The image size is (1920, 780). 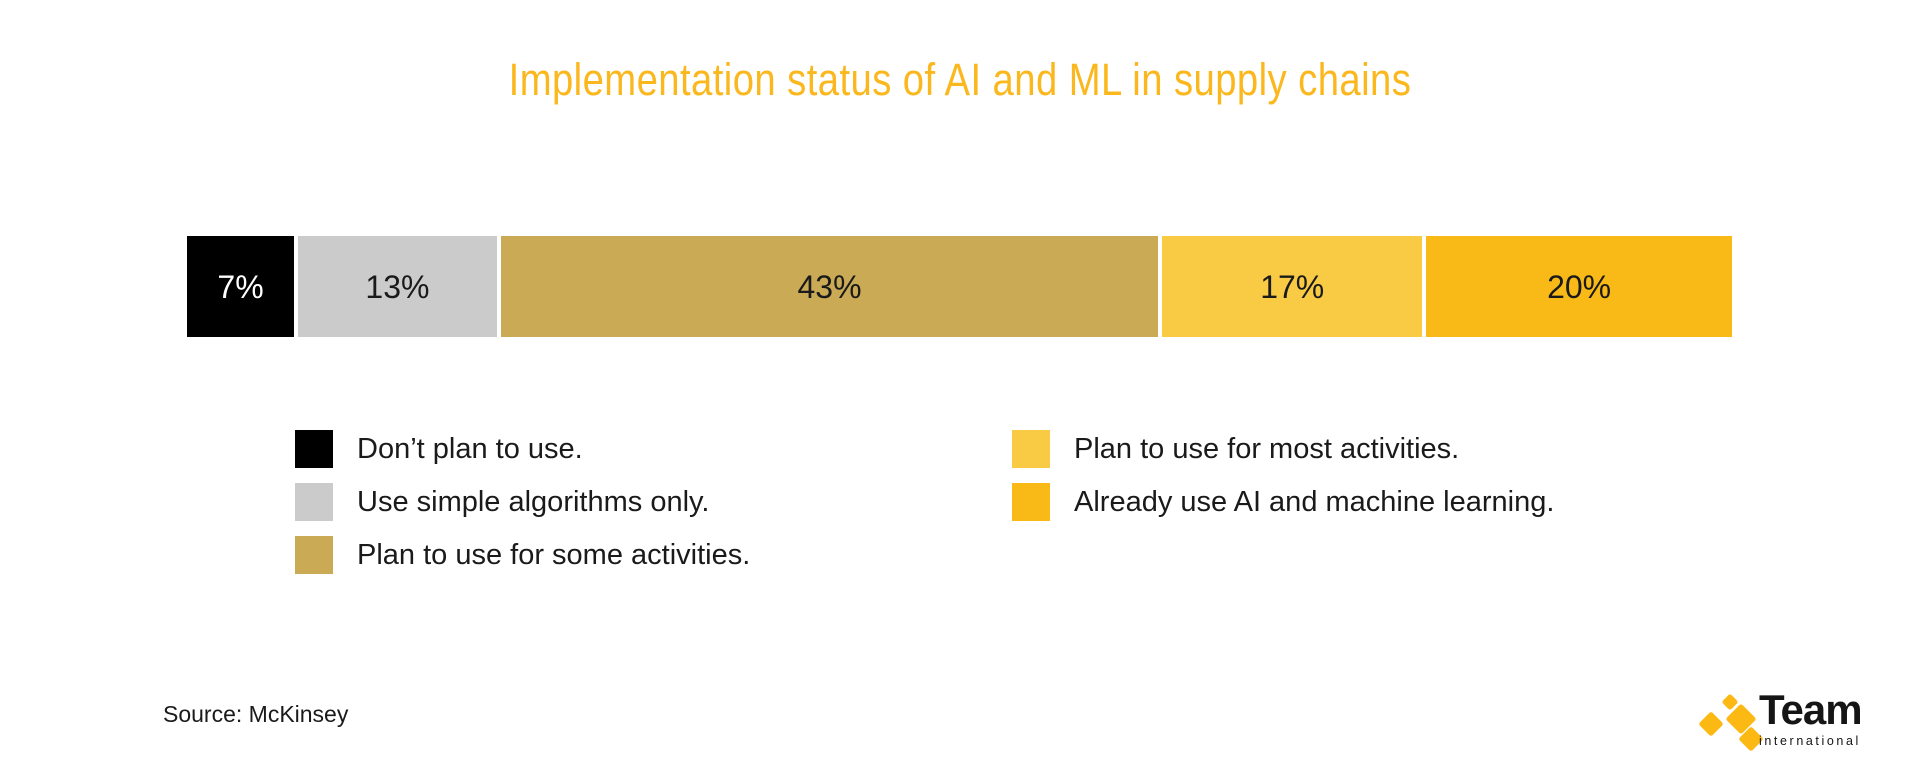 I want to click on bar-segment-value: 20%, so click(x=1579, y=286).